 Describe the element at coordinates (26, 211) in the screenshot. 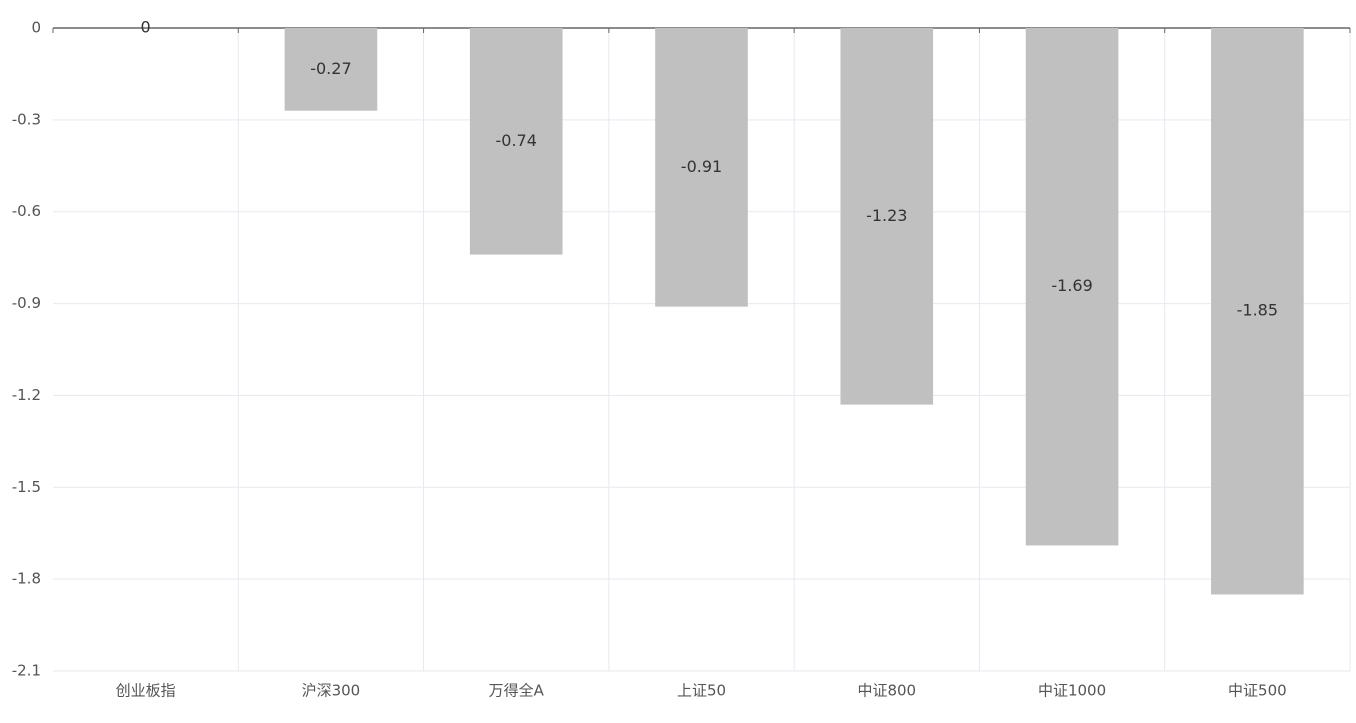

I see `y-tick-label: -0.6` at that location.